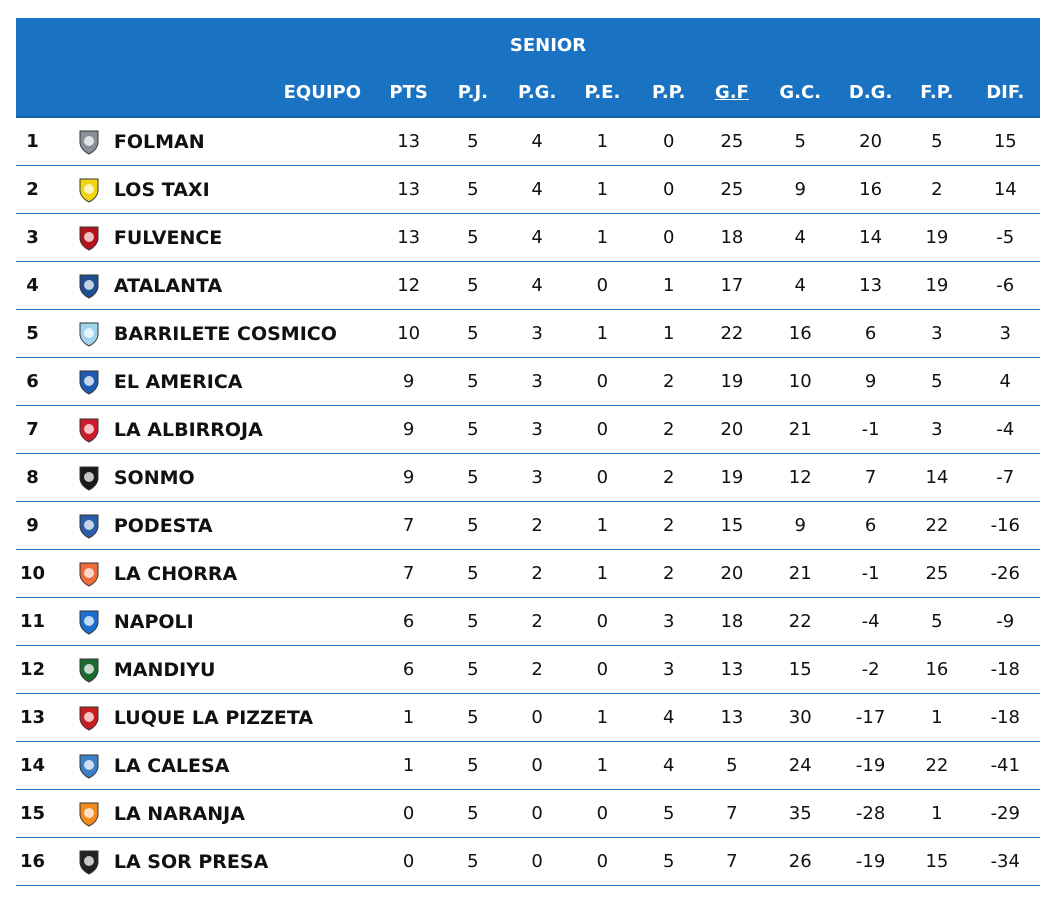 The height and width of the screenshot is (922, 1062). Describe the element at coordinates (537, 717) in the screenshot. I see `pg-cell: 0` at that location.